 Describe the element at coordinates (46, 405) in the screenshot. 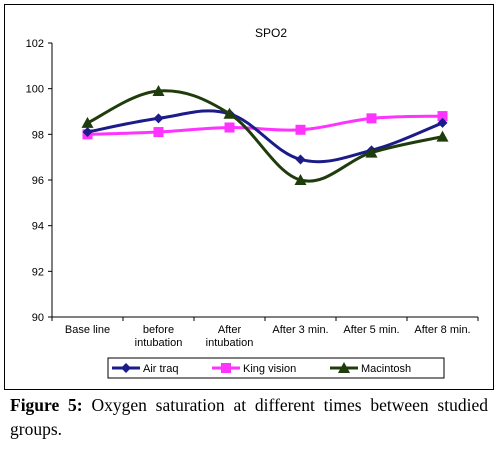

I see `caption-label: Figure 5:` at that location.